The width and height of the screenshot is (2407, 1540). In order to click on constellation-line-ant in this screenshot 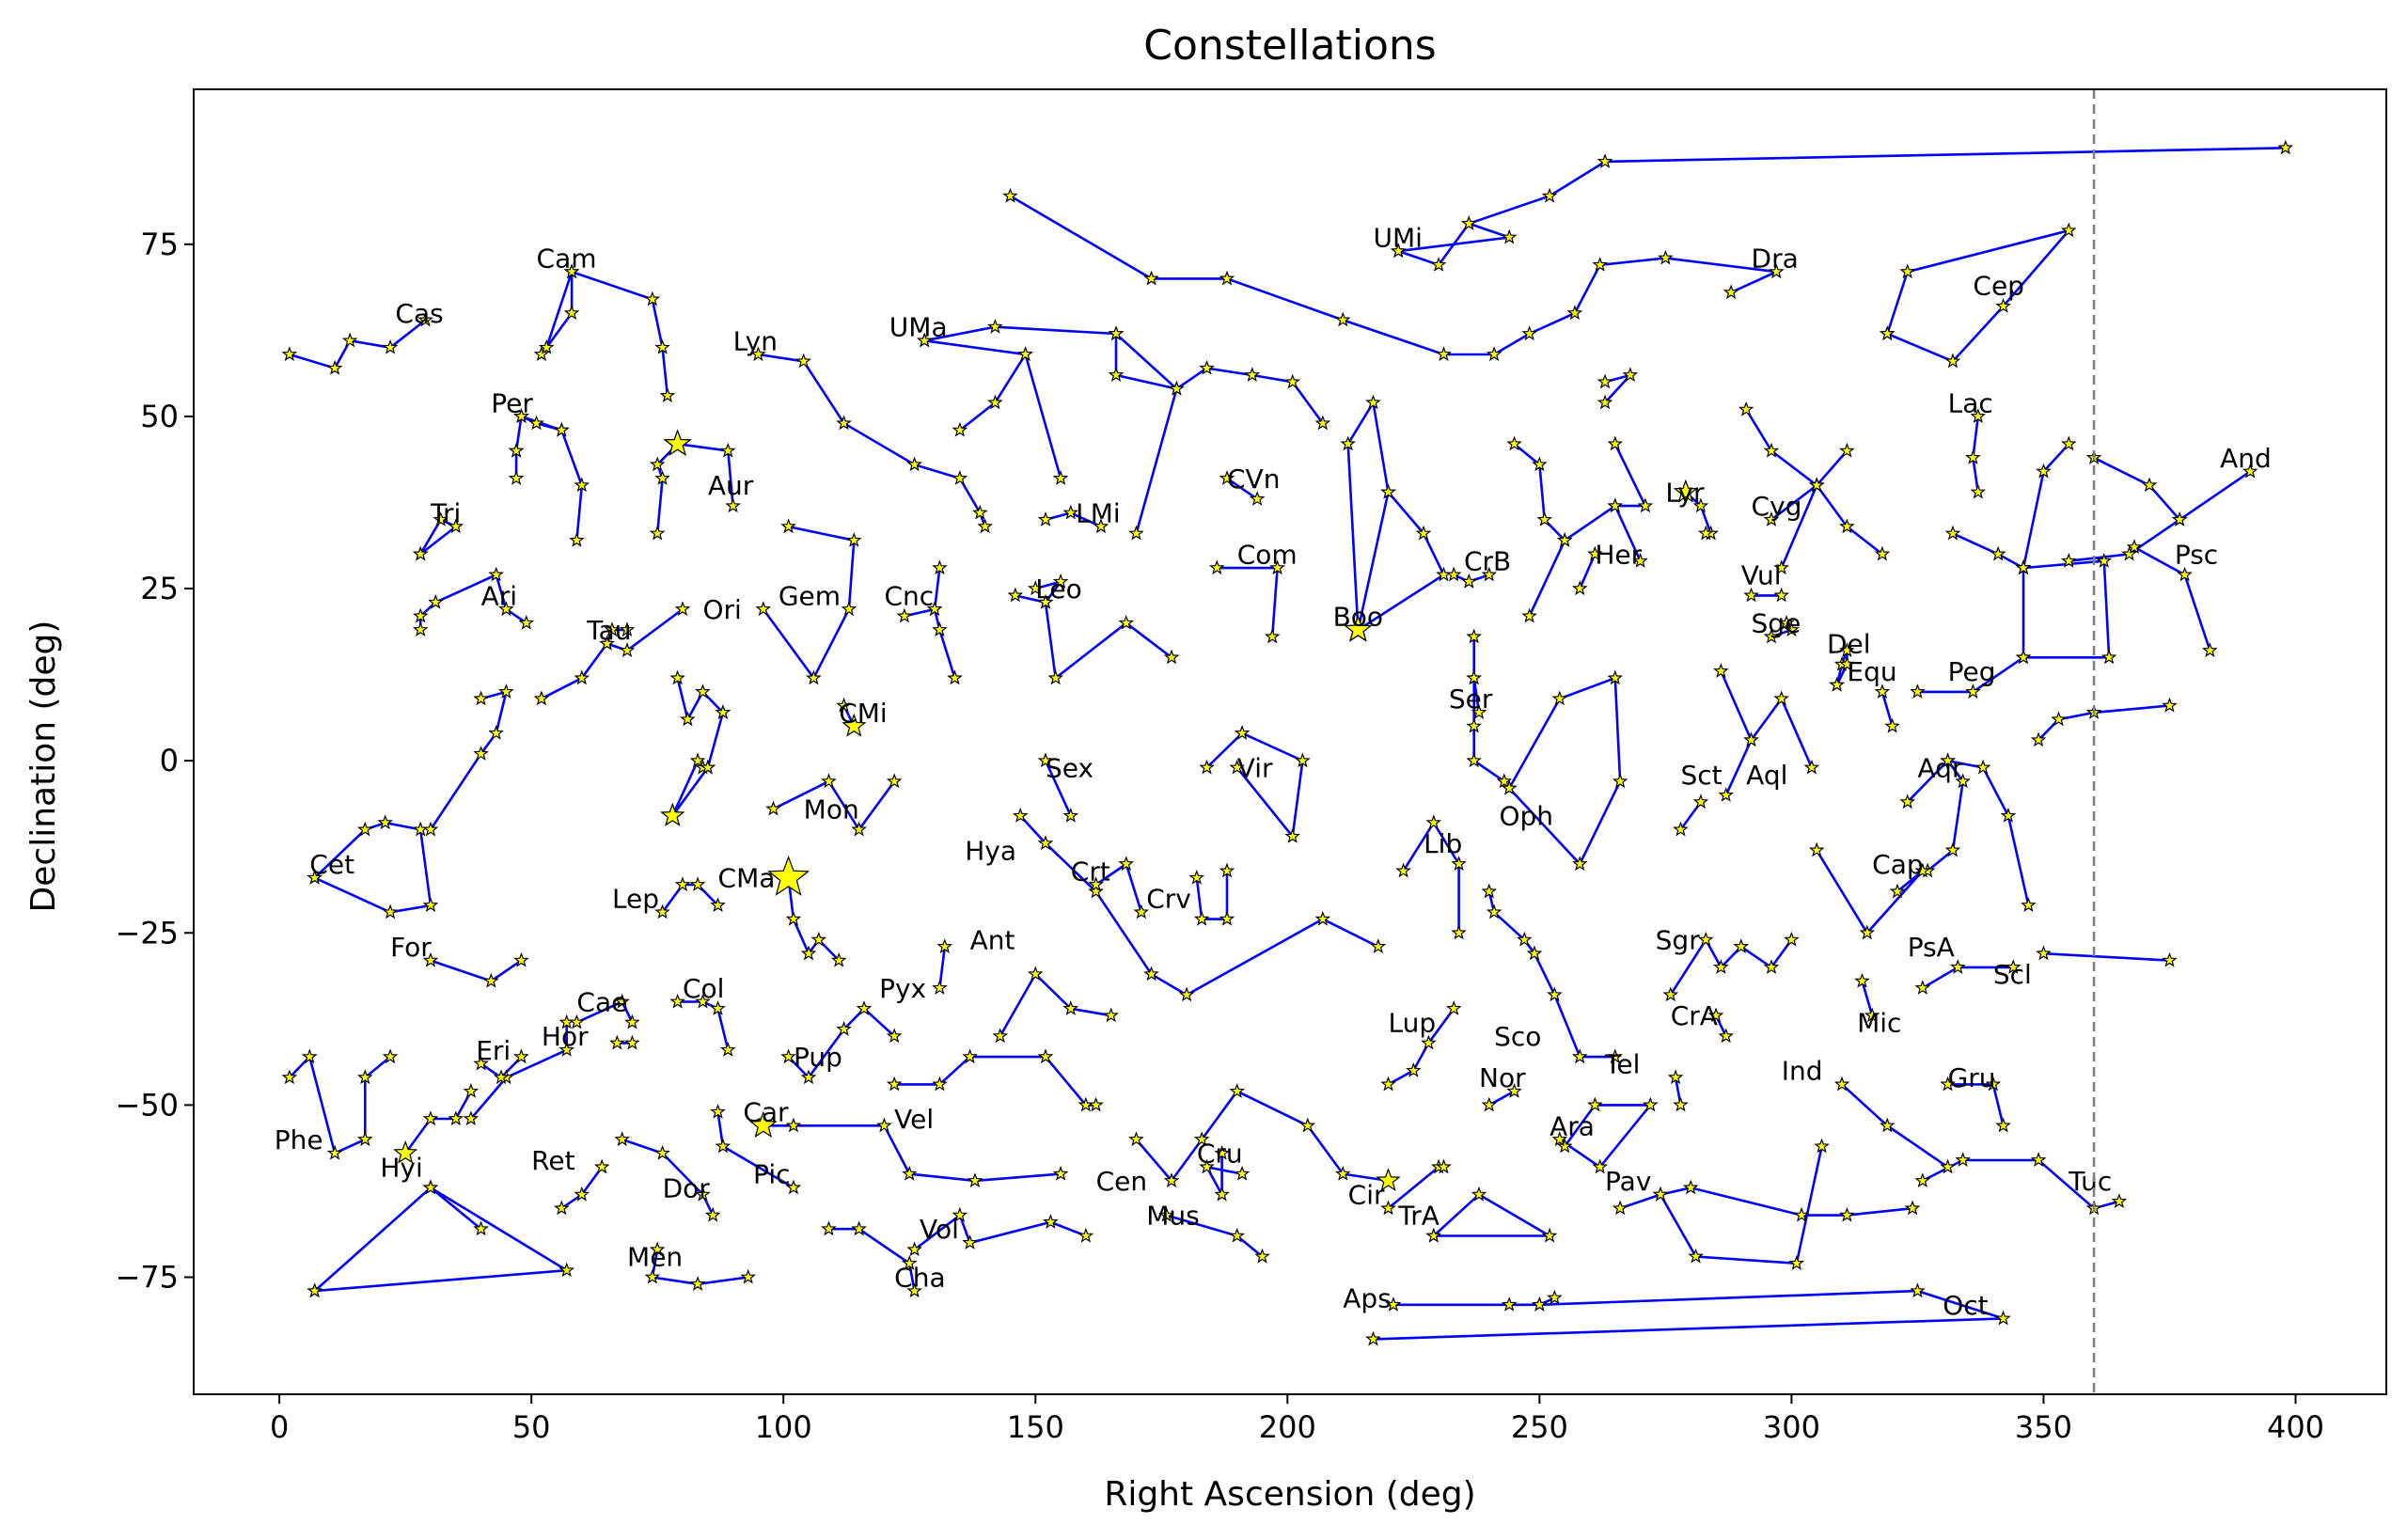, I will do `click(1055, 1005)`.